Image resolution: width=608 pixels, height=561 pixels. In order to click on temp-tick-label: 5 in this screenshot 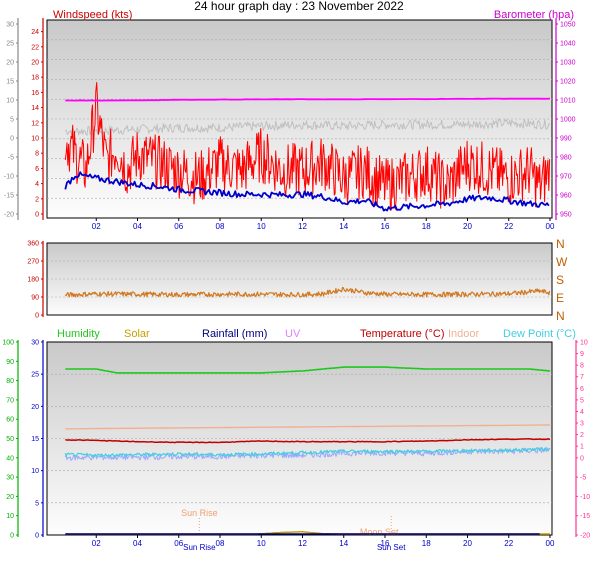, I will do `click(37, 503)`.